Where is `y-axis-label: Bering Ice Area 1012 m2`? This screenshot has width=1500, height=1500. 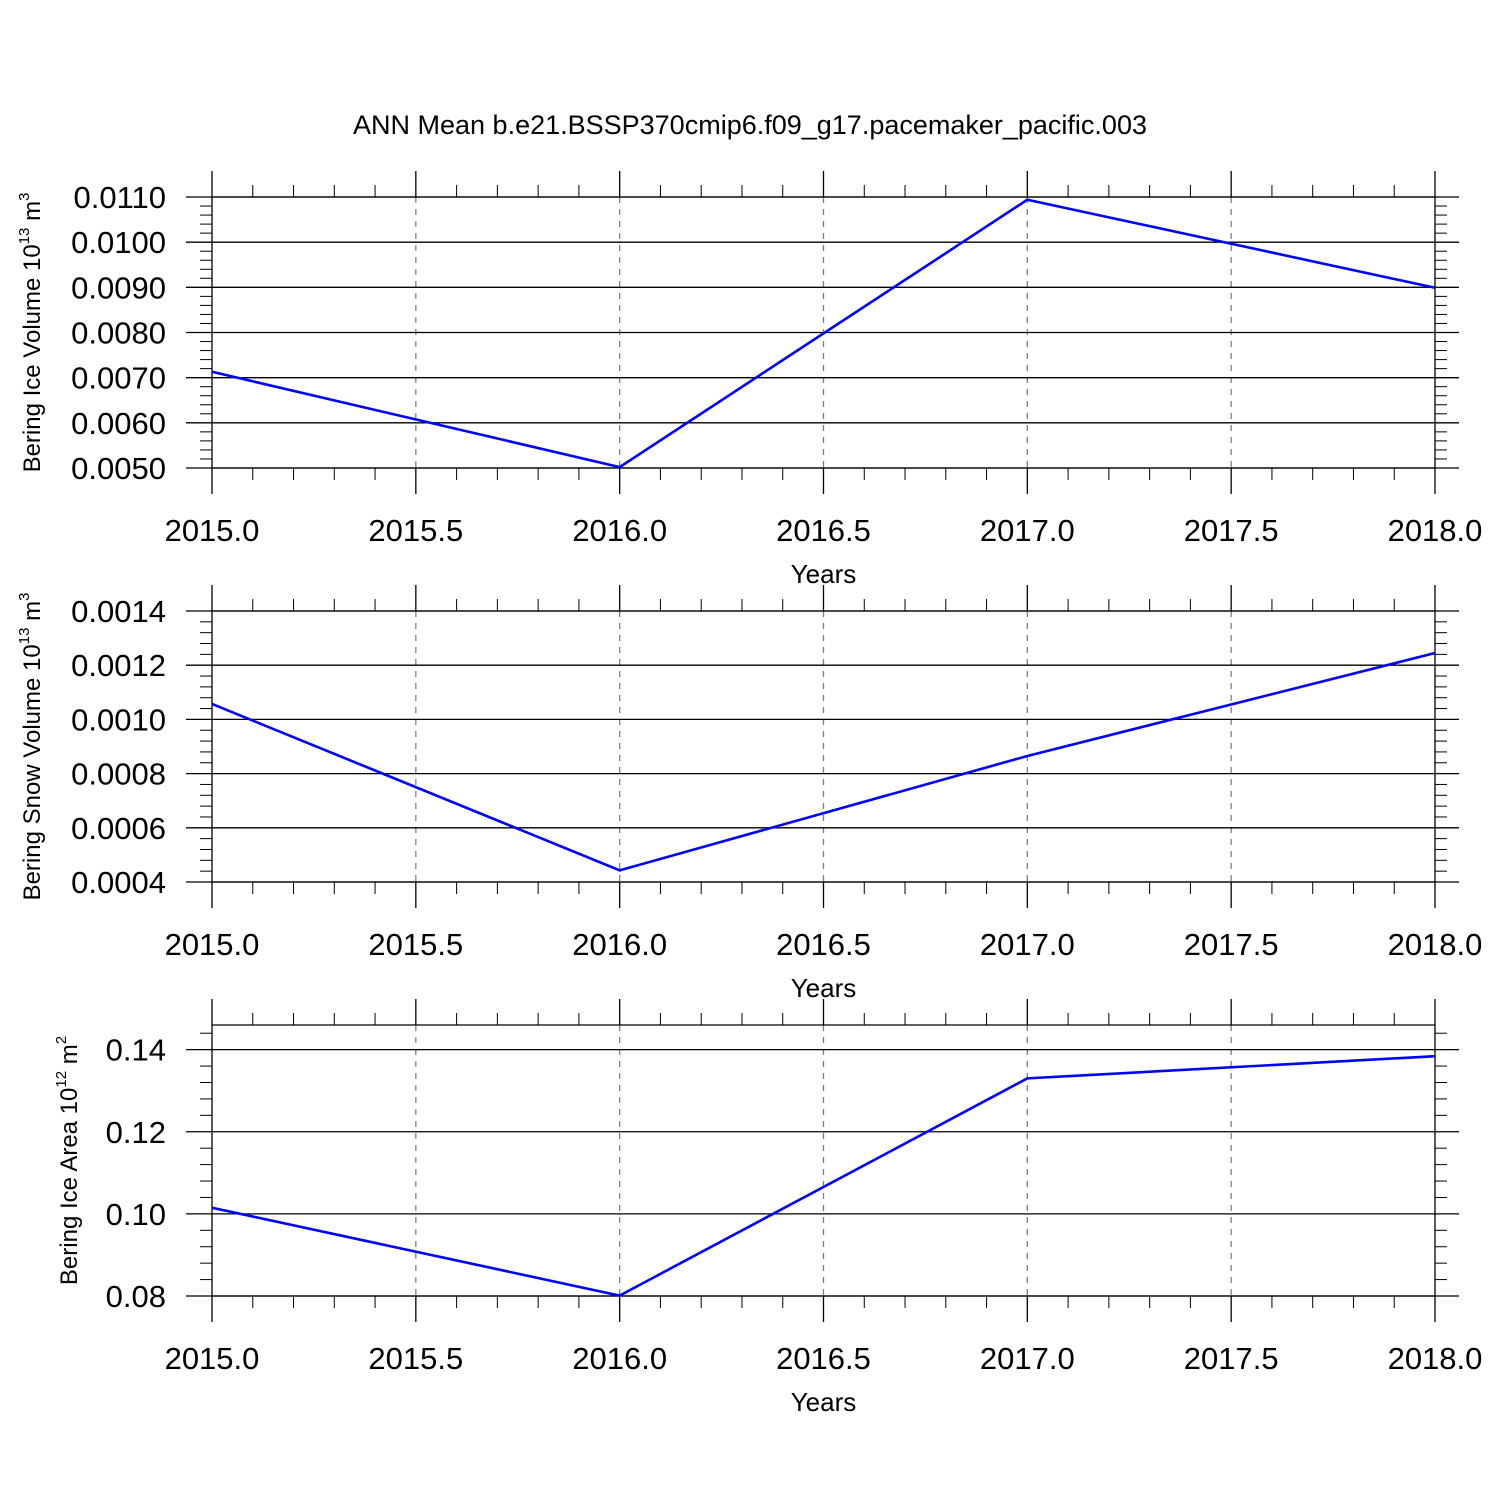 y-axis-label: Bering Ice Area 1012 m2 is located at coordinates (68, 1160).